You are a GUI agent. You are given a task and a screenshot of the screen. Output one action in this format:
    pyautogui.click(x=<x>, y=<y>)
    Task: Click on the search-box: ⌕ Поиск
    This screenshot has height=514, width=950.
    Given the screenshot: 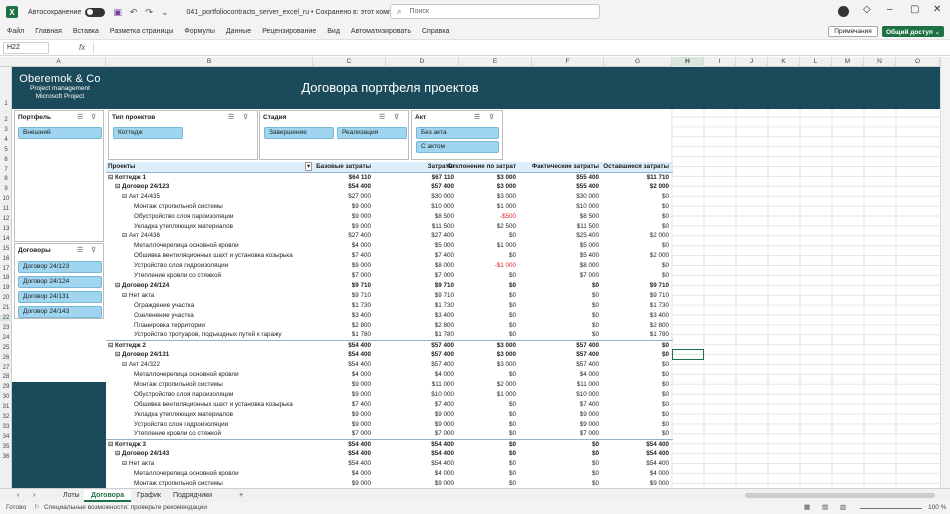 What is the action you would take?
    pyautogui.click(x=495, y=11)
    